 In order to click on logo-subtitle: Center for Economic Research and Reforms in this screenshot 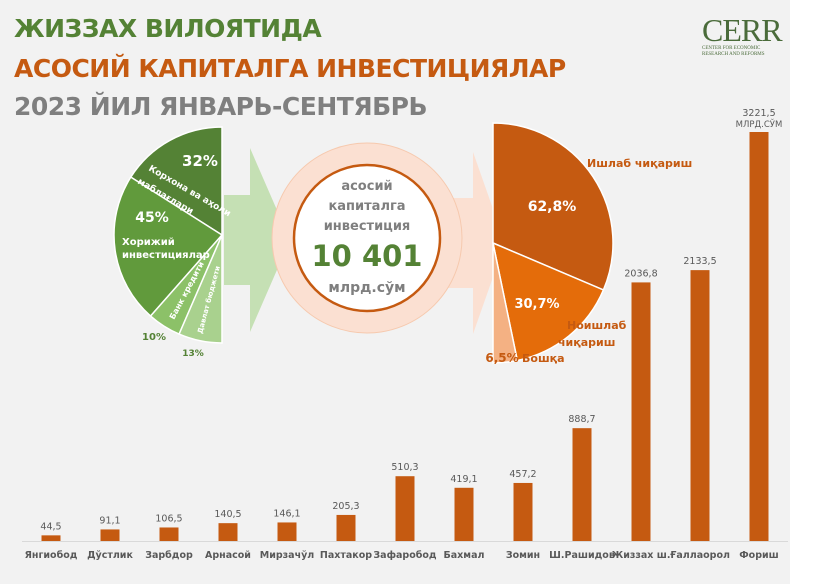, I will do `click(733, 51)`.